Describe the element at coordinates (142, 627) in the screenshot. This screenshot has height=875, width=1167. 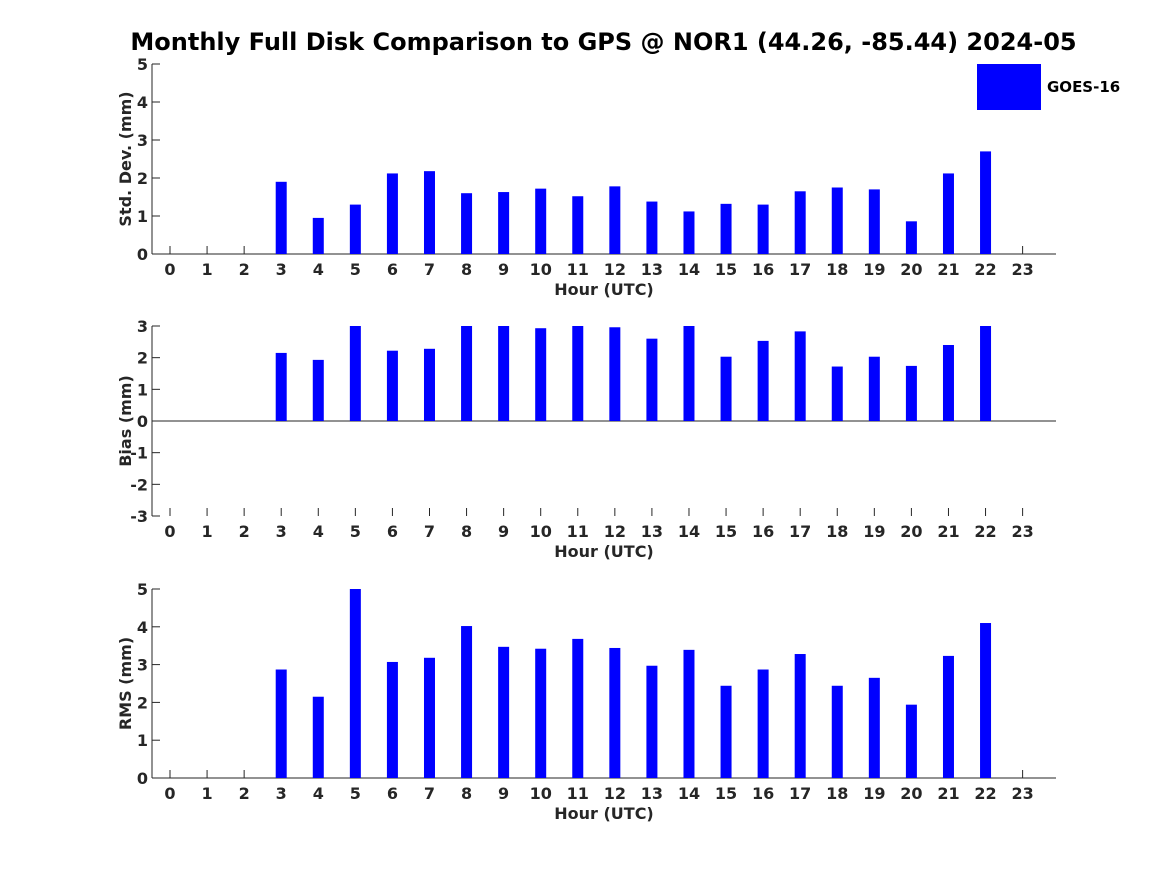
I see `y-tick-label: 4` at that location.